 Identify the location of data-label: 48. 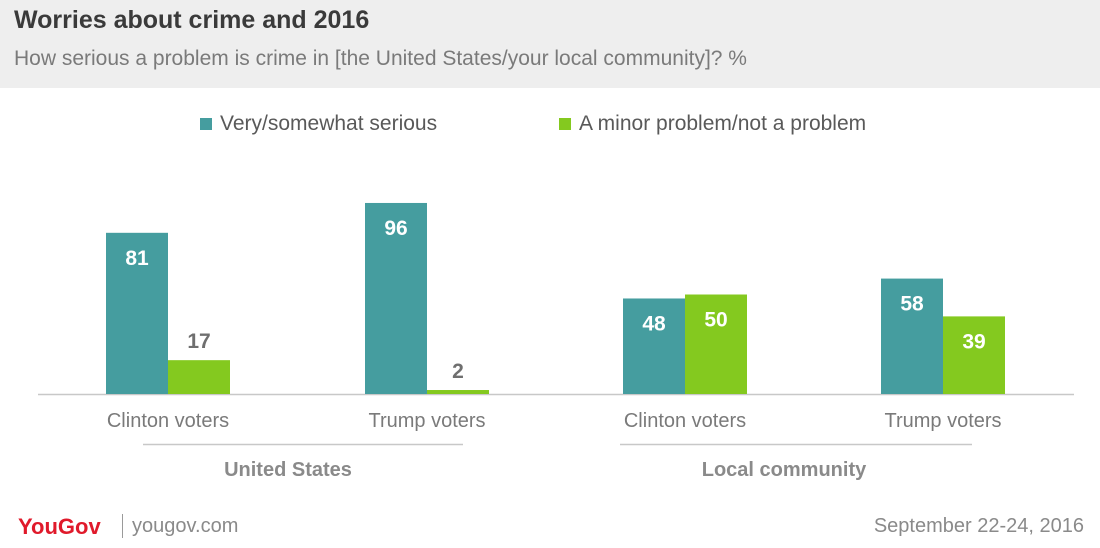
(654, 323).